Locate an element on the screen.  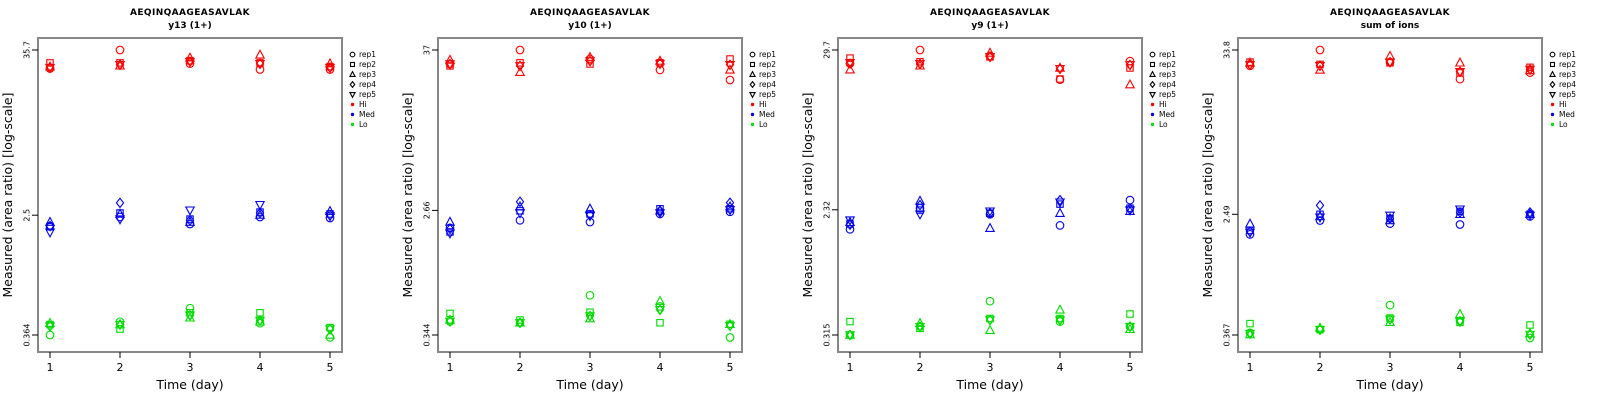
x-tick-label: 2 is located at coordinates (120, 367).